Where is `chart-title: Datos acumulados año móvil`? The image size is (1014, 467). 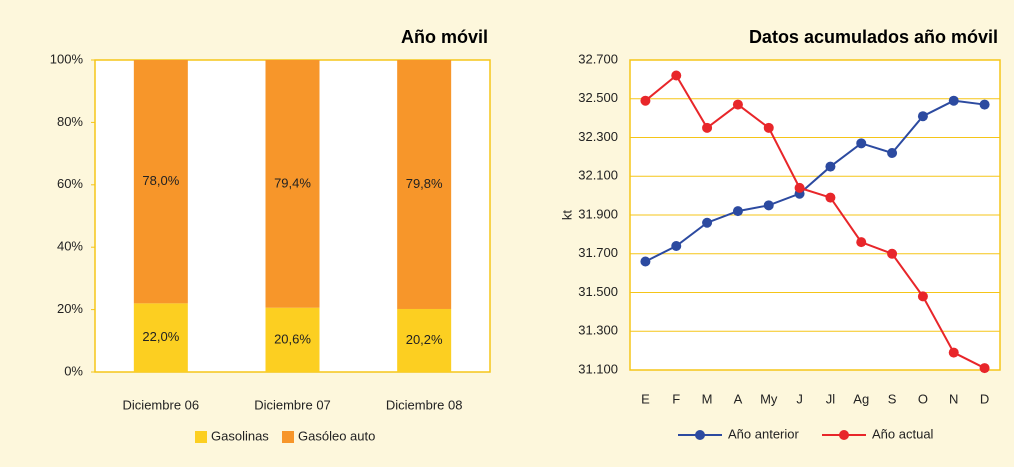
chart-title: Datos acumulados año móvil is located at coordinates (873, 37).